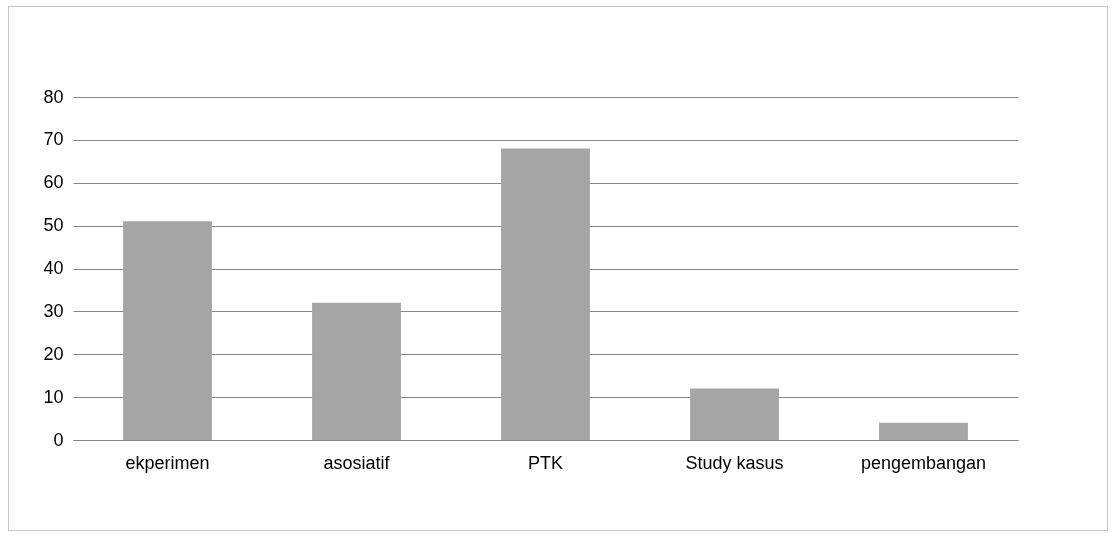  I want to click on y-tick-label: 50, so click(53, 225).